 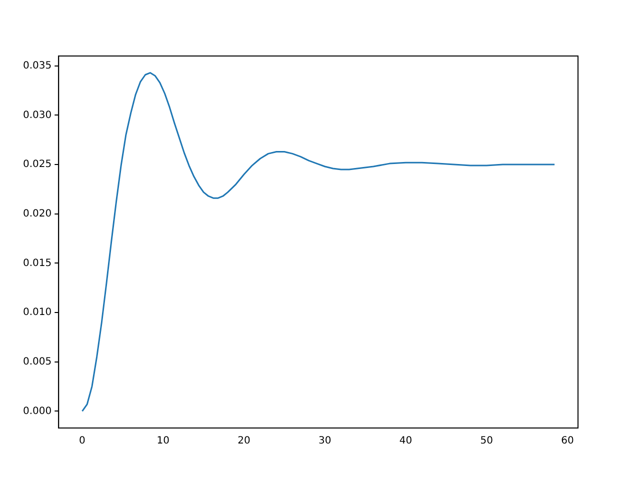 I want to click on x-tick-label: 60, so click(x=567, y=441).